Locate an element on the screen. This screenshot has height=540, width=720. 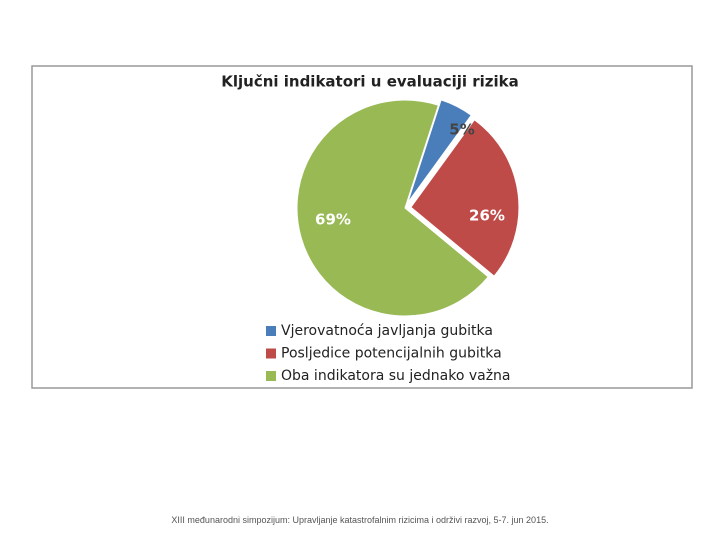
chart-title: Ključni indikatori u evaluaciji rizika is located at coordinates (370, 82).